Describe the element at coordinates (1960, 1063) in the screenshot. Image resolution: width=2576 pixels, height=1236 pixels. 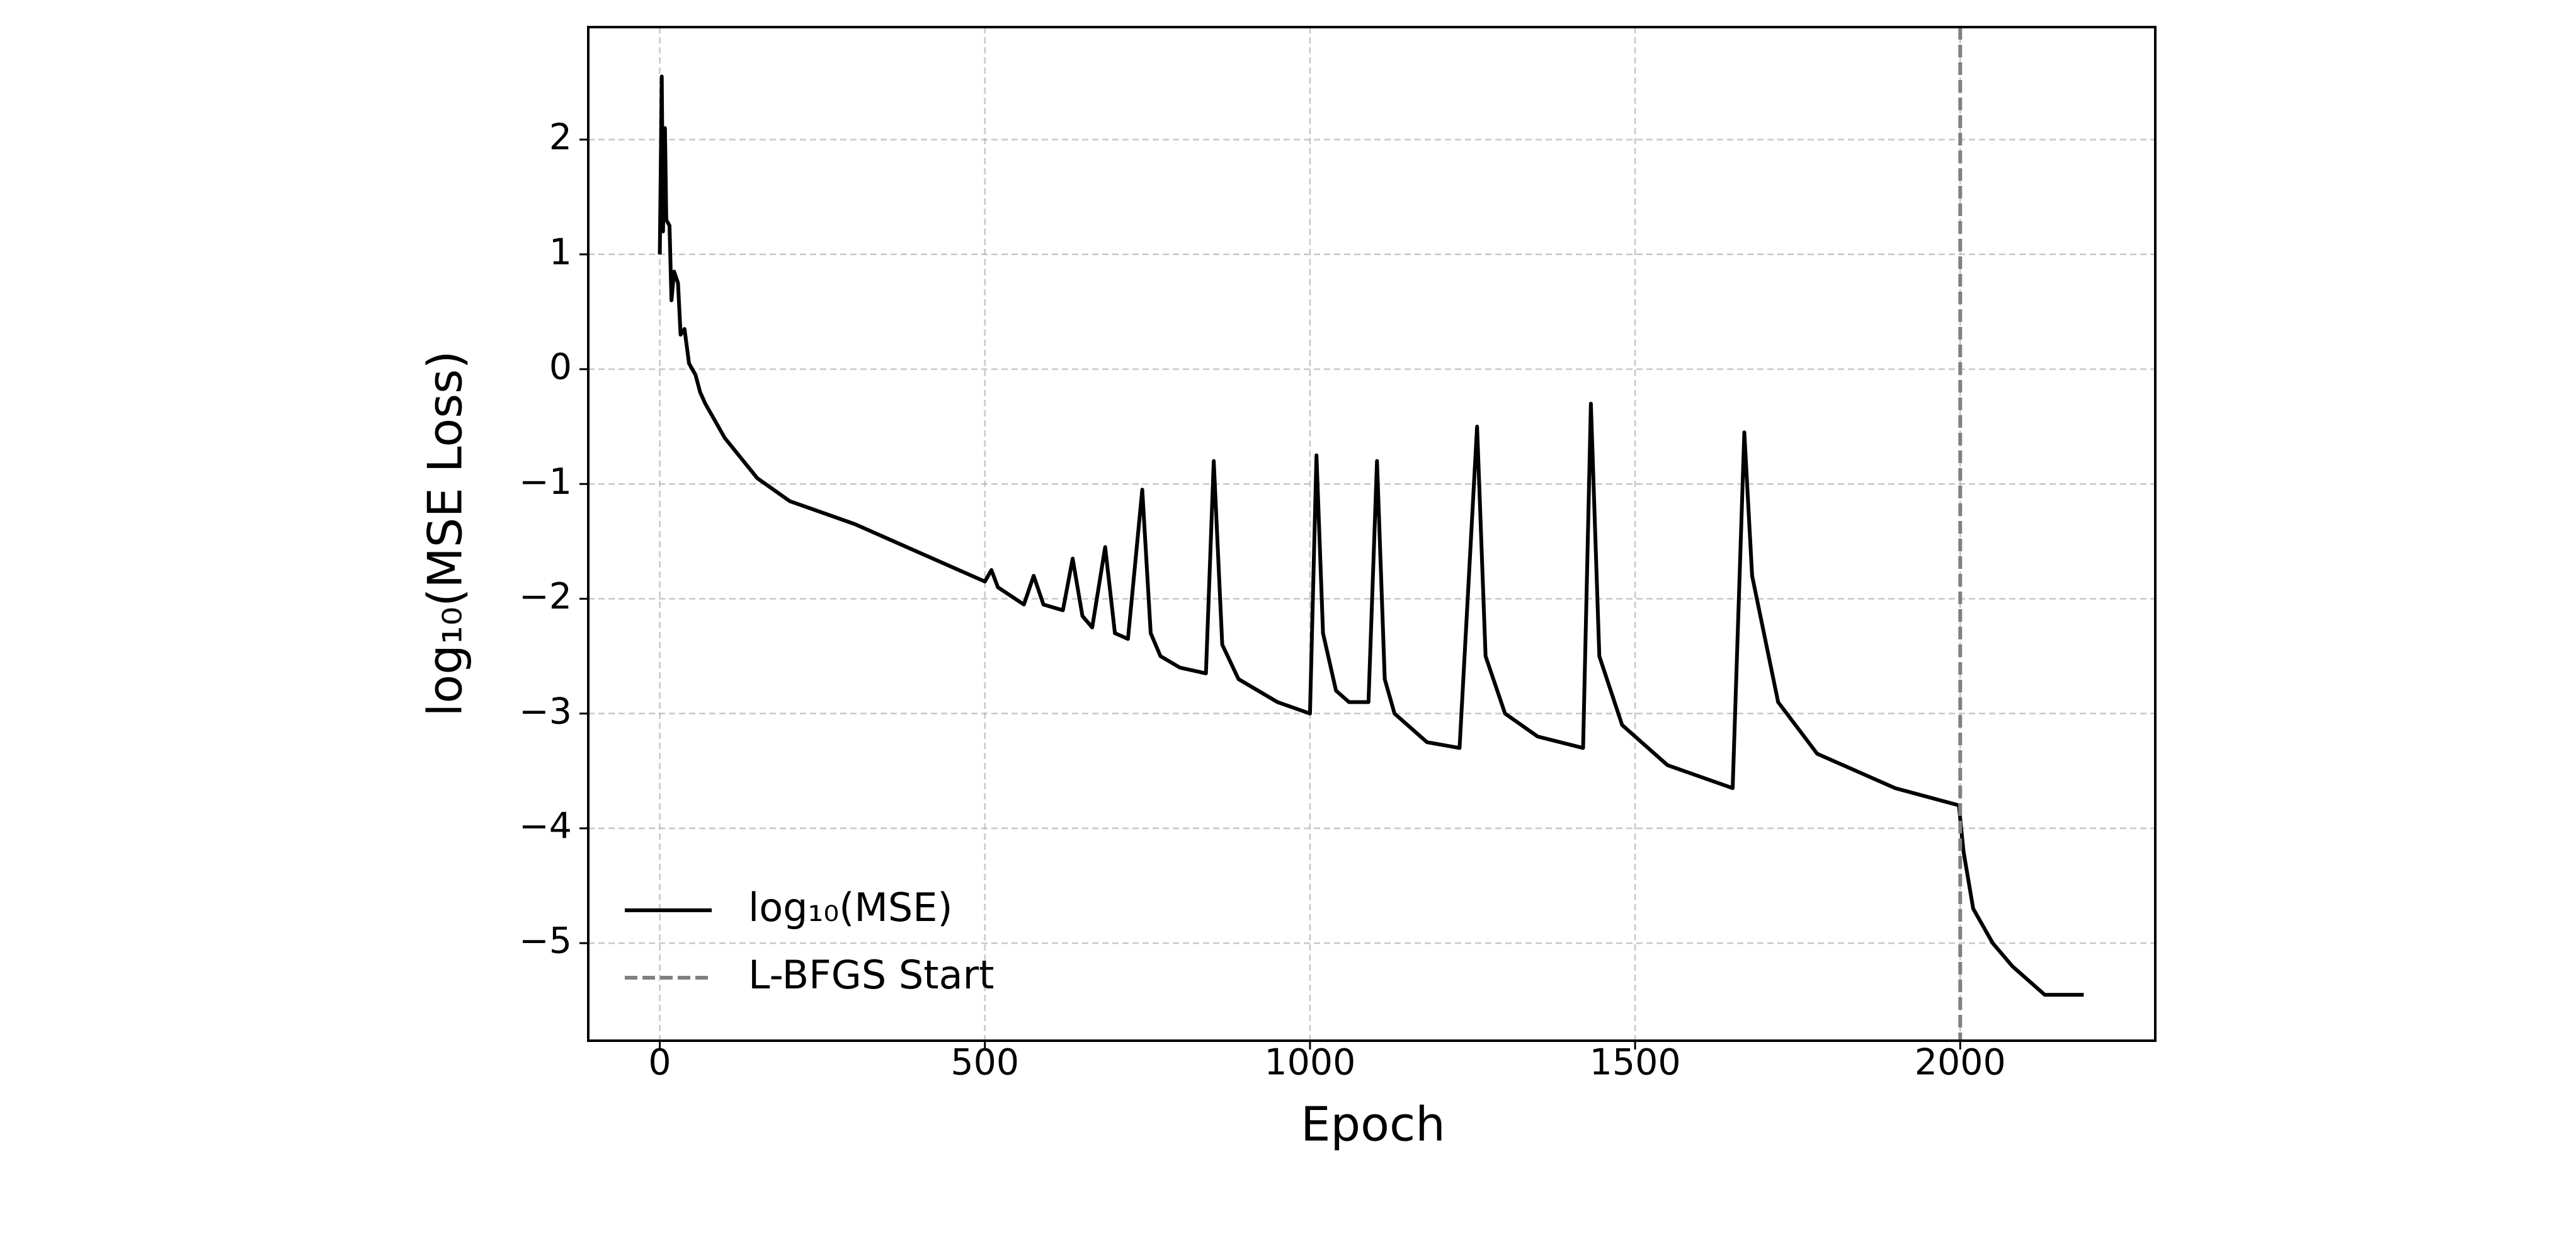
I see `x-tick-label: 2000` at that location.